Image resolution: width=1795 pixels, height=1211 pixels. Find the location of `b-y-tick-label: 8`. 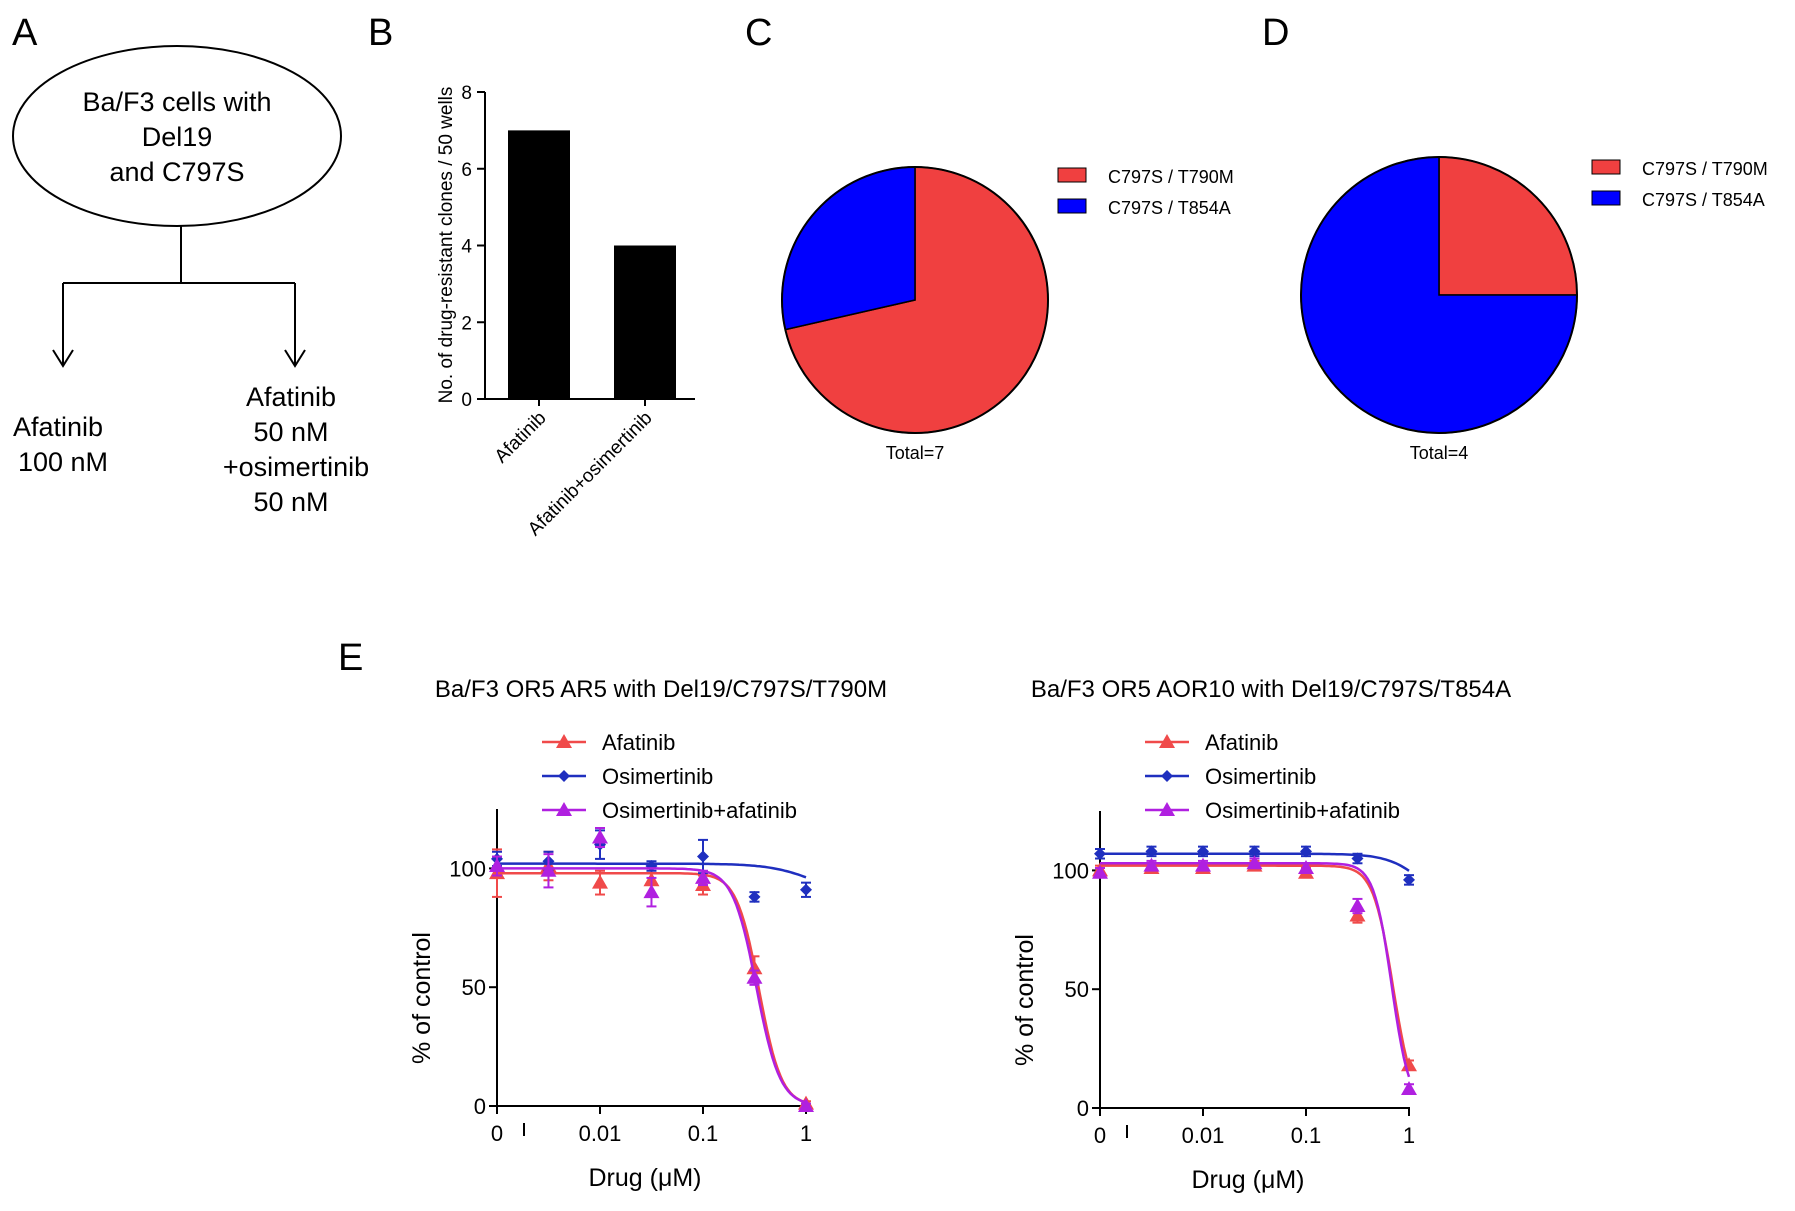

b-y-tick-label: 8 is located at coordinates (466, 93).